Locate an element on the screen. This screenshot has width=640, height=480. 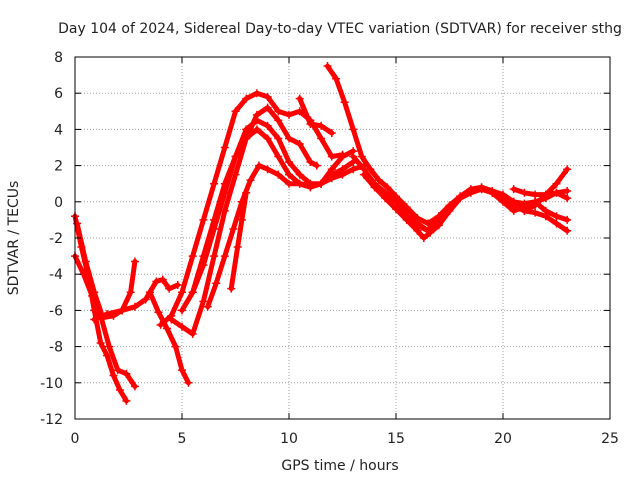
y-tick-label: 8 is located at coordinates (58, 58).